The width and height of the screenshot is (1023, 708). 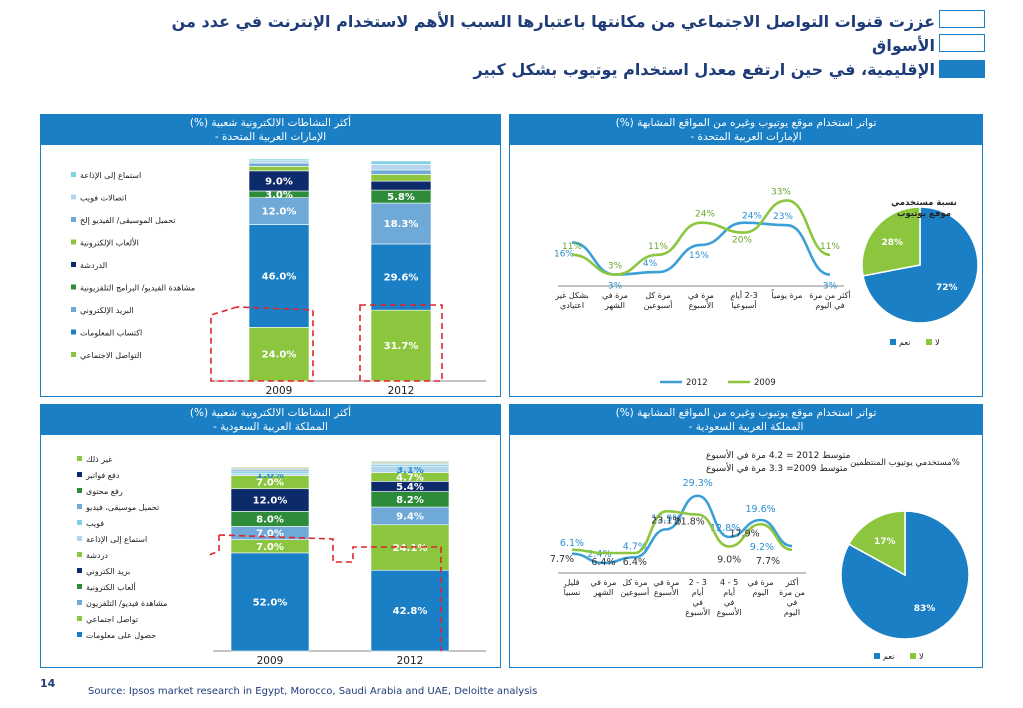 What do you see at coordinates (279, 195) in the screenshot?
I see `bar-data-label: 3.0%` at bounding box center [279, 195].